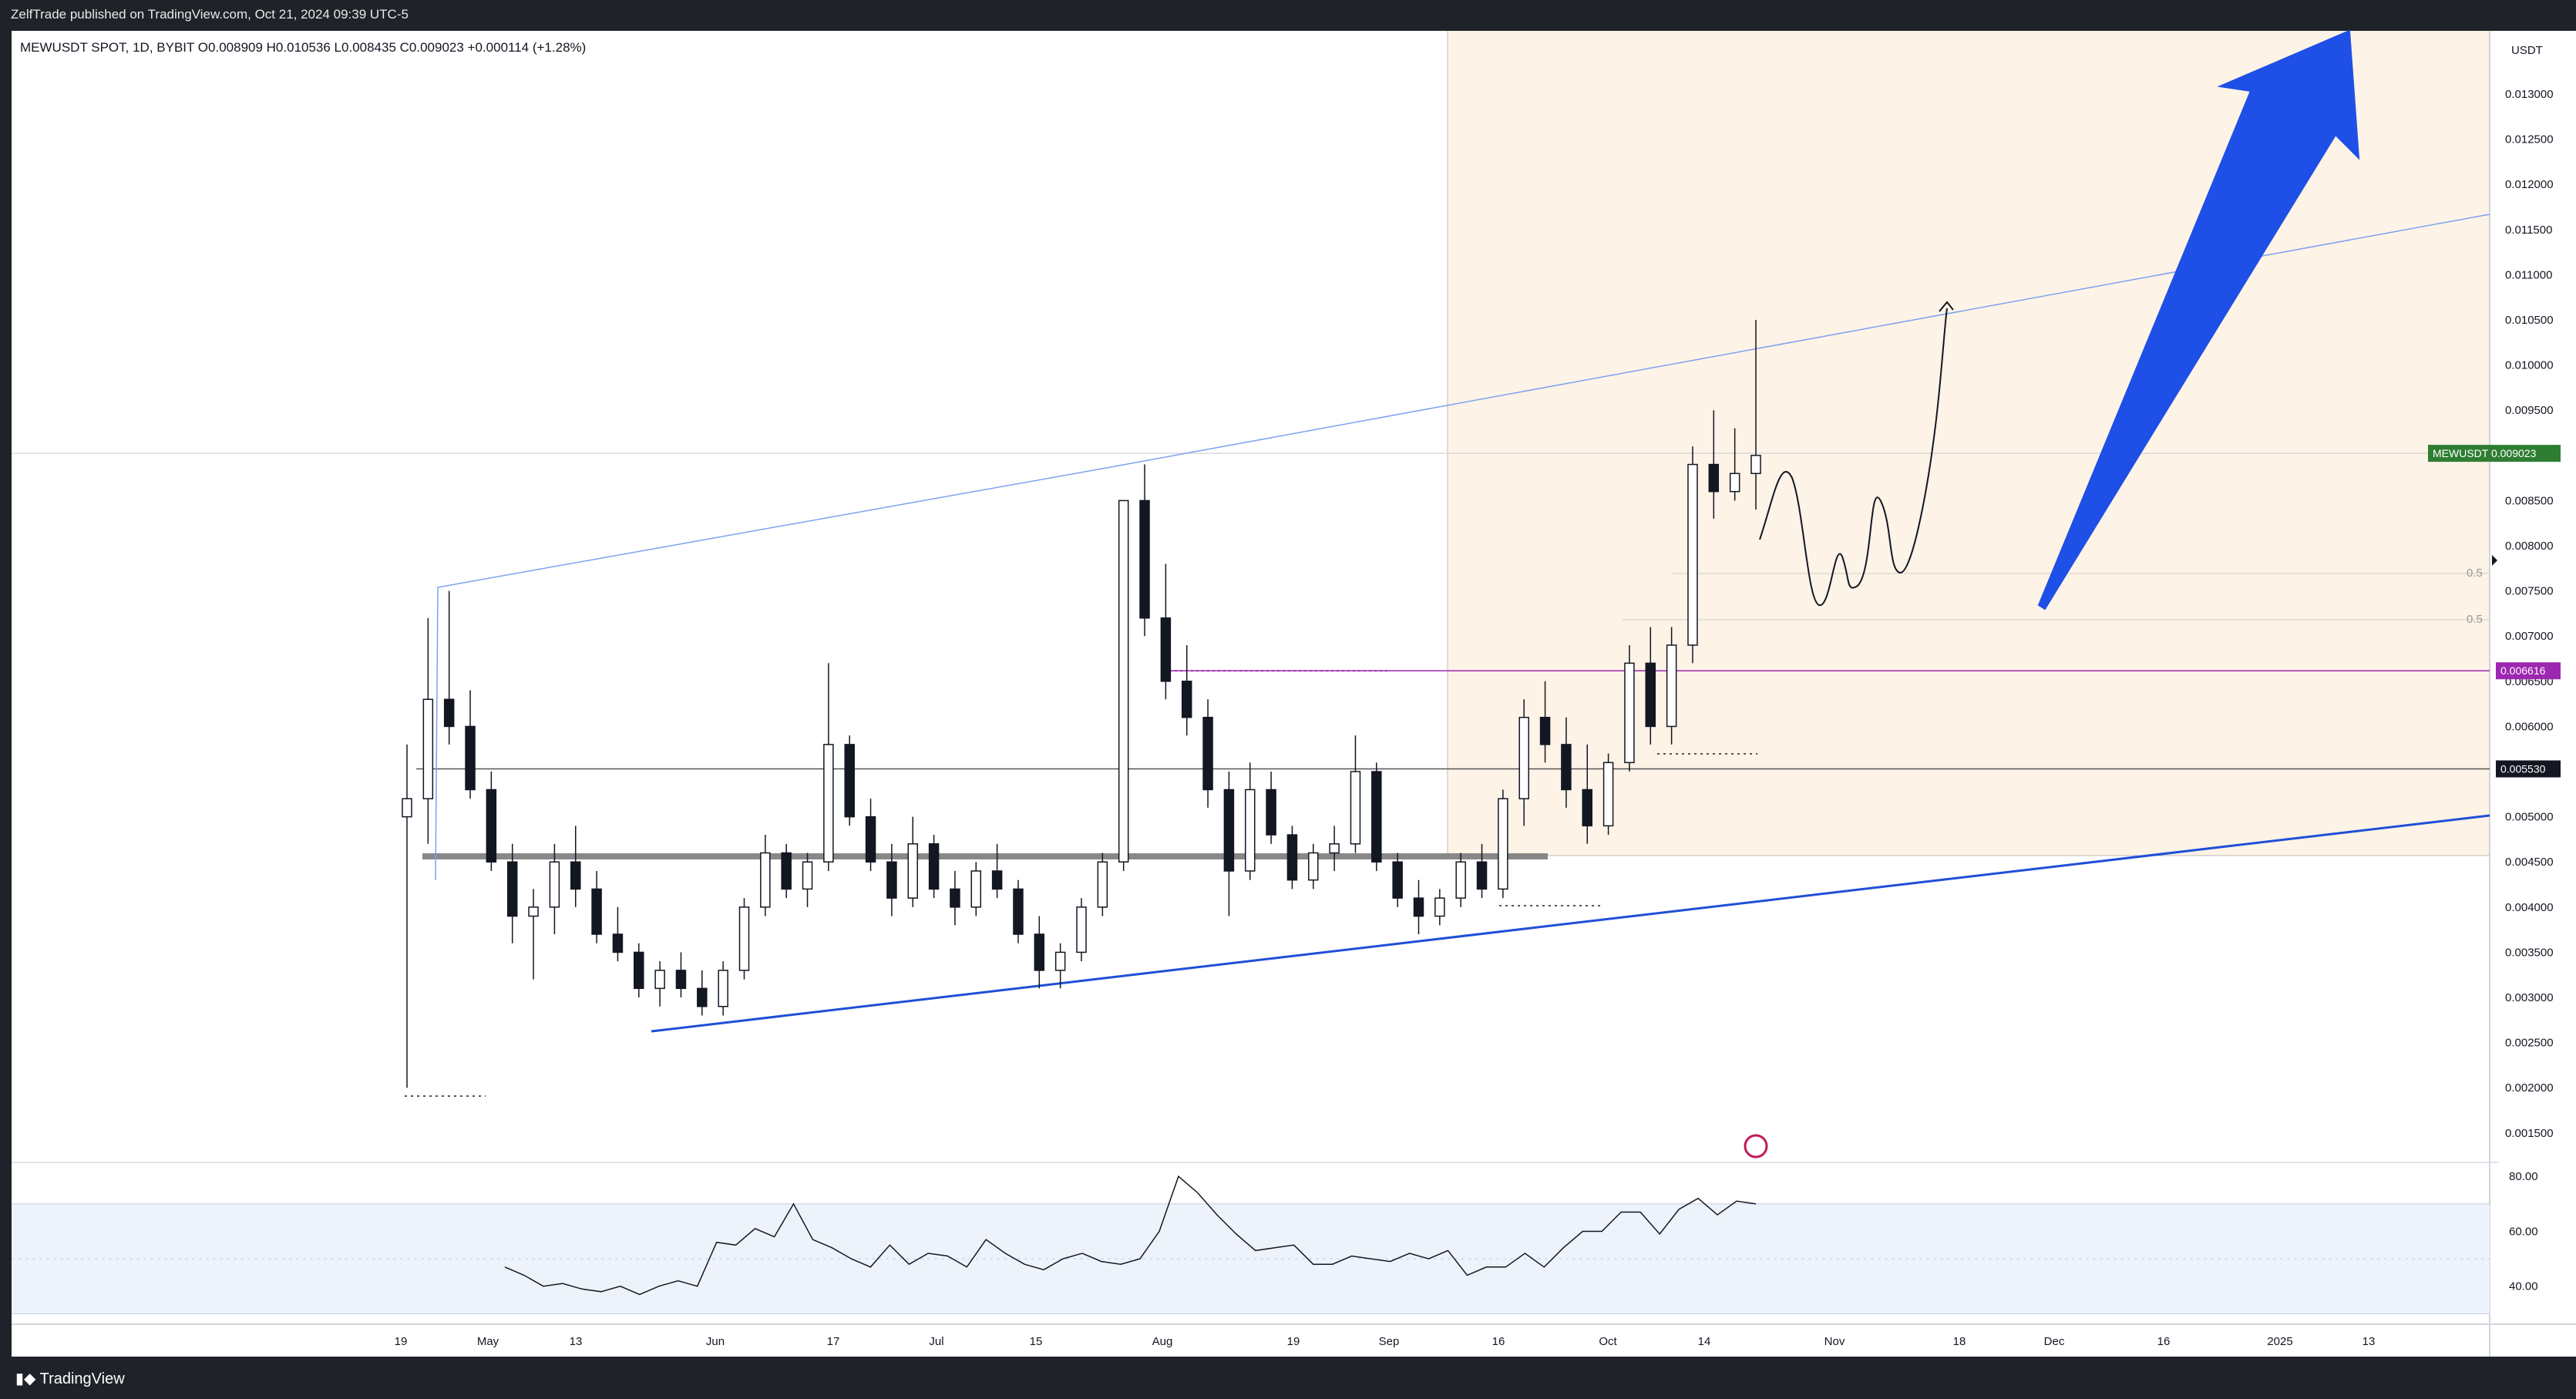 This screenshot has width=2576, height=1399. I want to click on mewusdt-price-badge-text: MEWUSDT 0.009023, so click(2485, 453).